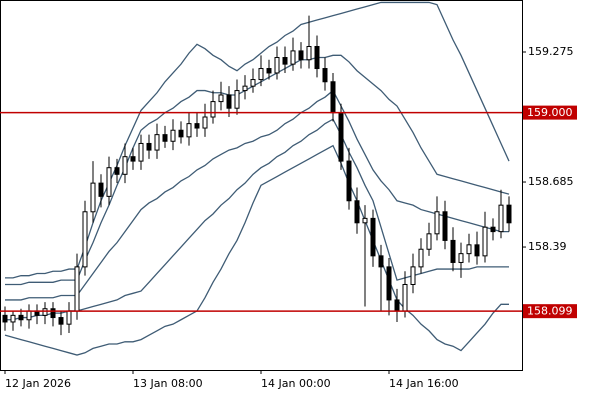 Image resolution: width=600 pixels, height=400 pixels. What do you see at coordinates (296, 383) in the screenshot?
I see `x-tick-label: 14 Jan 00:00` at bounding box center [296, 383].